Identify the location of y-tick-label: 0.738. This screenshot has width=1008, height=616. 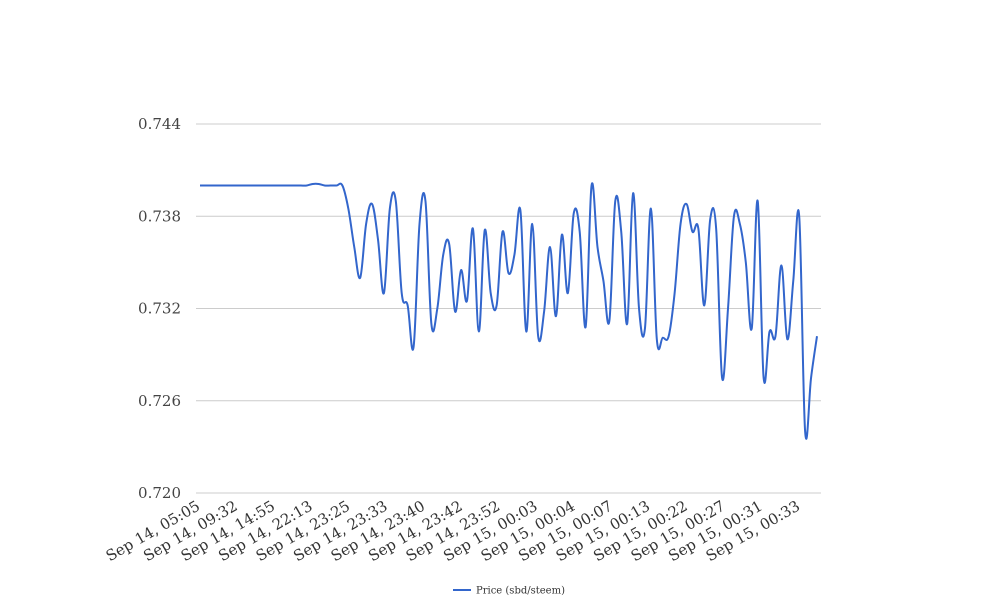
(159, 216).